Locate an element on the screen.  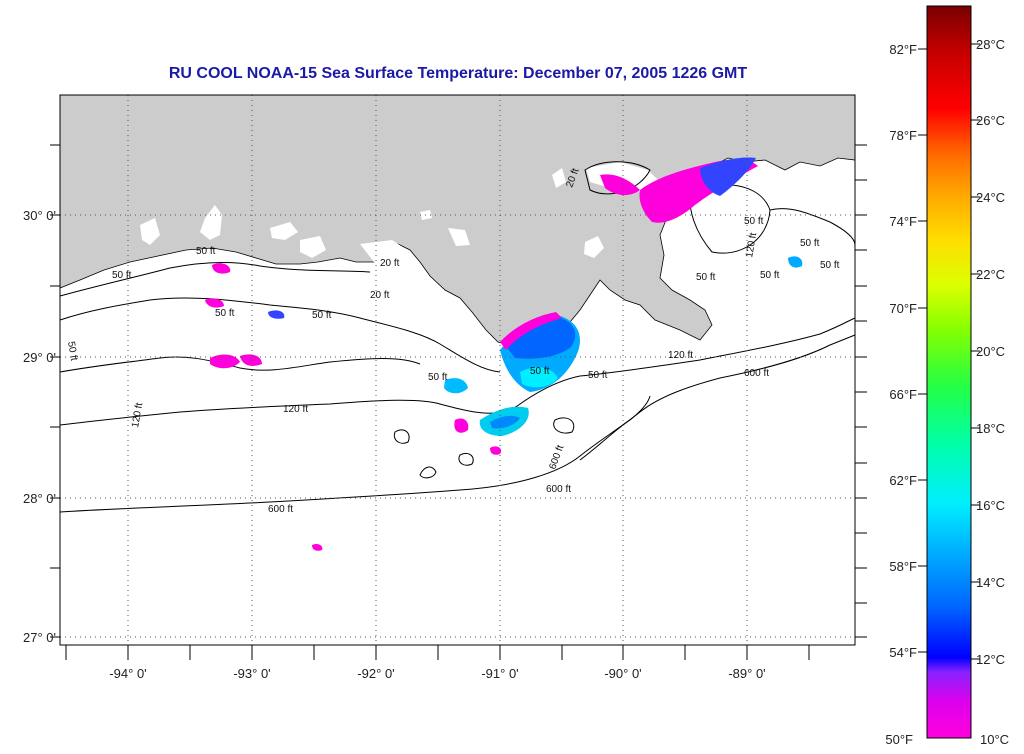
lon-label: -93° 0' is located at coordinates (251, 673).